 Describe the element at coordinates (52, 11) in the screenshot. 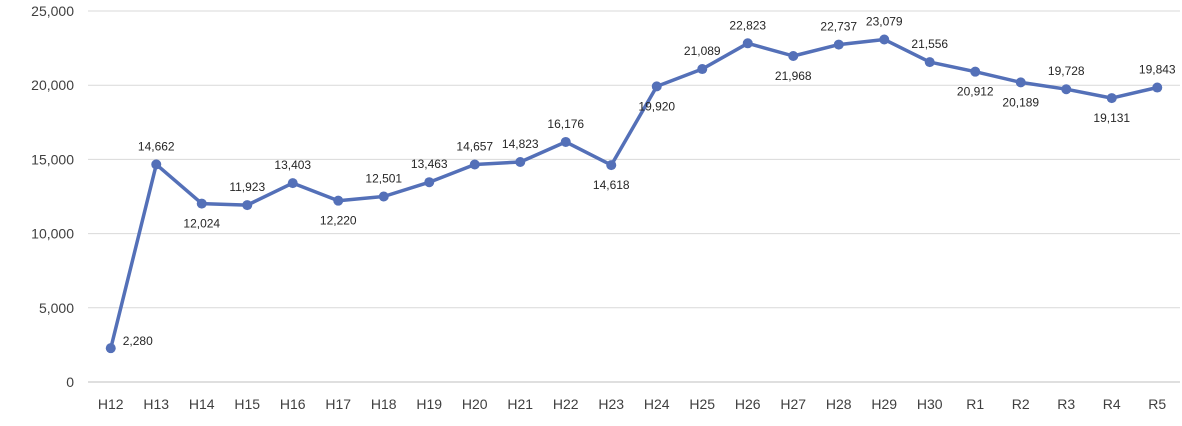

I see `y-tick-label: 25,000` at that location.